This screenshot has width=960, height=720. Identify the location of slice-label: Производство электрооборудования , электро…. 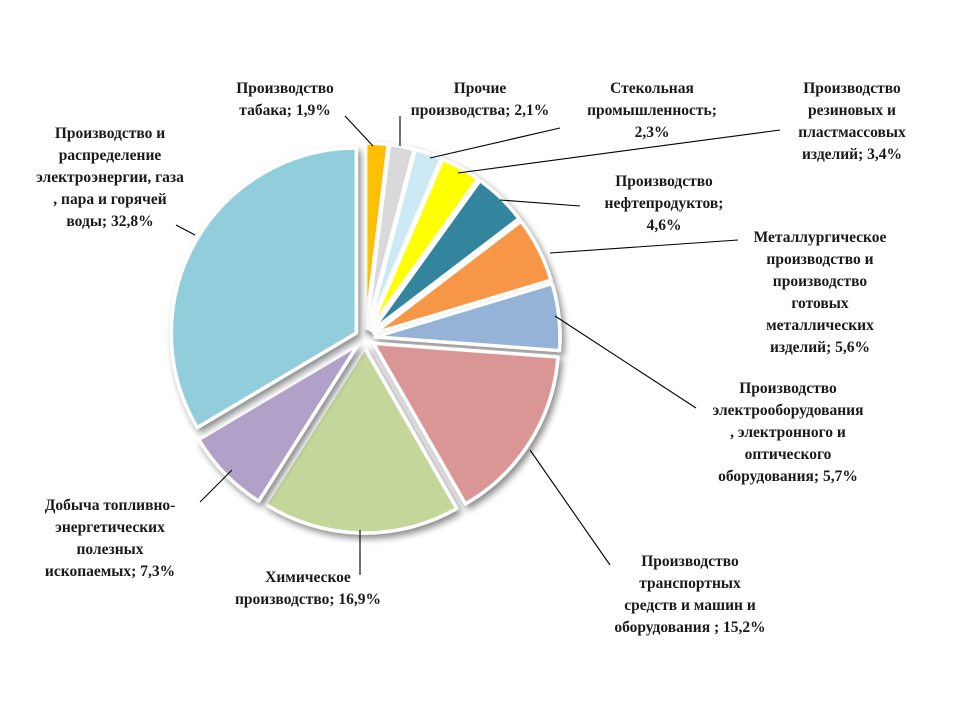
(788, 432).